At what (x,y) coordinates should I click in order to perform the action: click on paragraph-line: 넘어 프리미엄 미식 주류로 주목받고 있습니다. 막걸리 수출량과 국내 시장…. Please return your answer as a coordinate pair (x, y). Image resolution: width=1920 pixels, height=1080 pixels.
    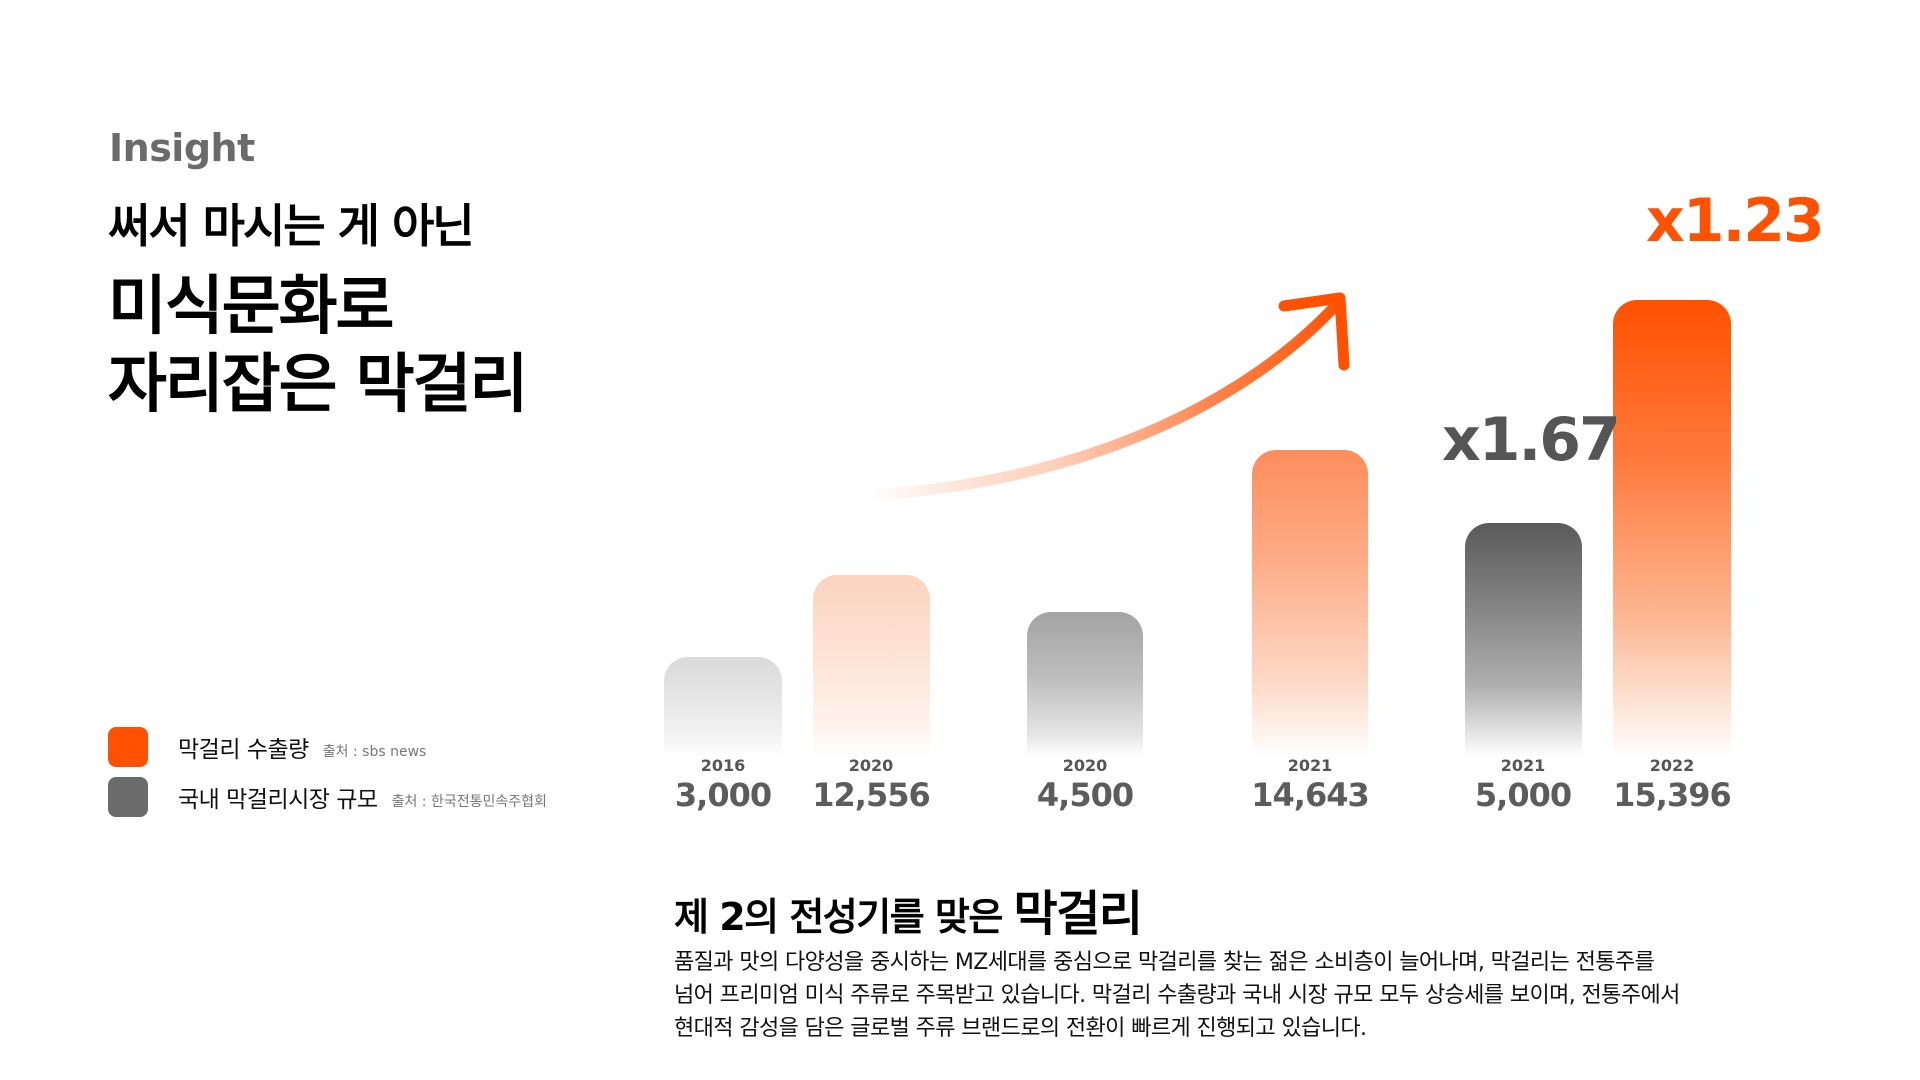
    Looking at the image, I should click on (1177, 995).